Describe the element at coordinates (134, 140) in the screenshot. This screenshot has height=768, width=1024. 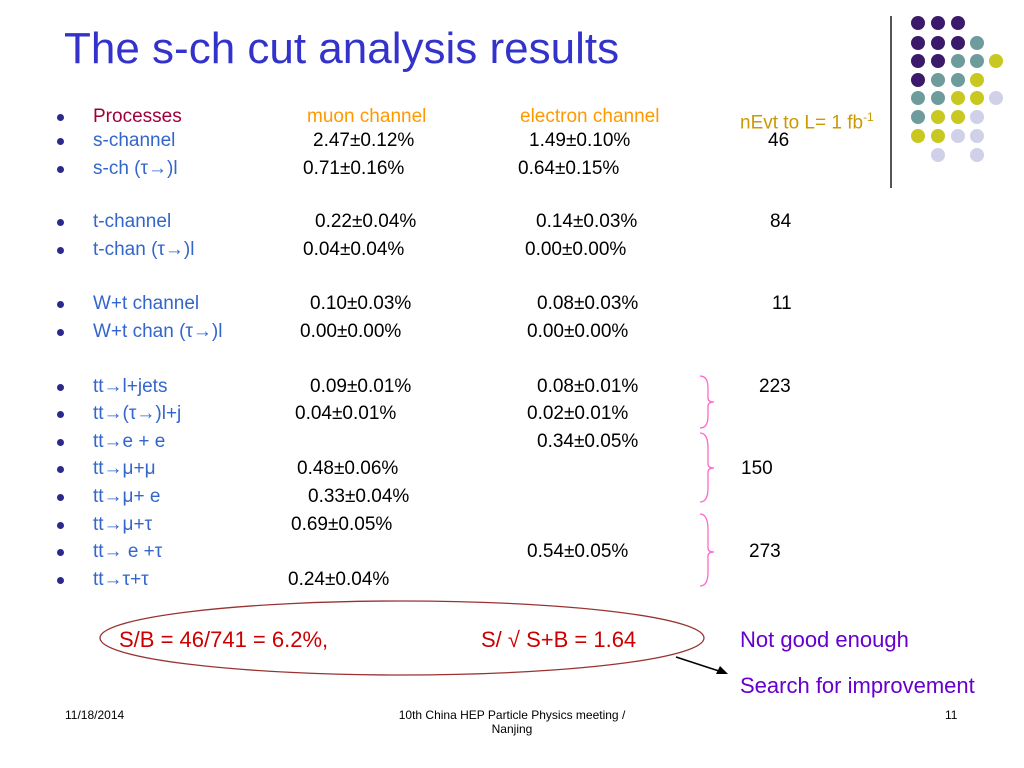
I see `row-label: s-channel` at that location.